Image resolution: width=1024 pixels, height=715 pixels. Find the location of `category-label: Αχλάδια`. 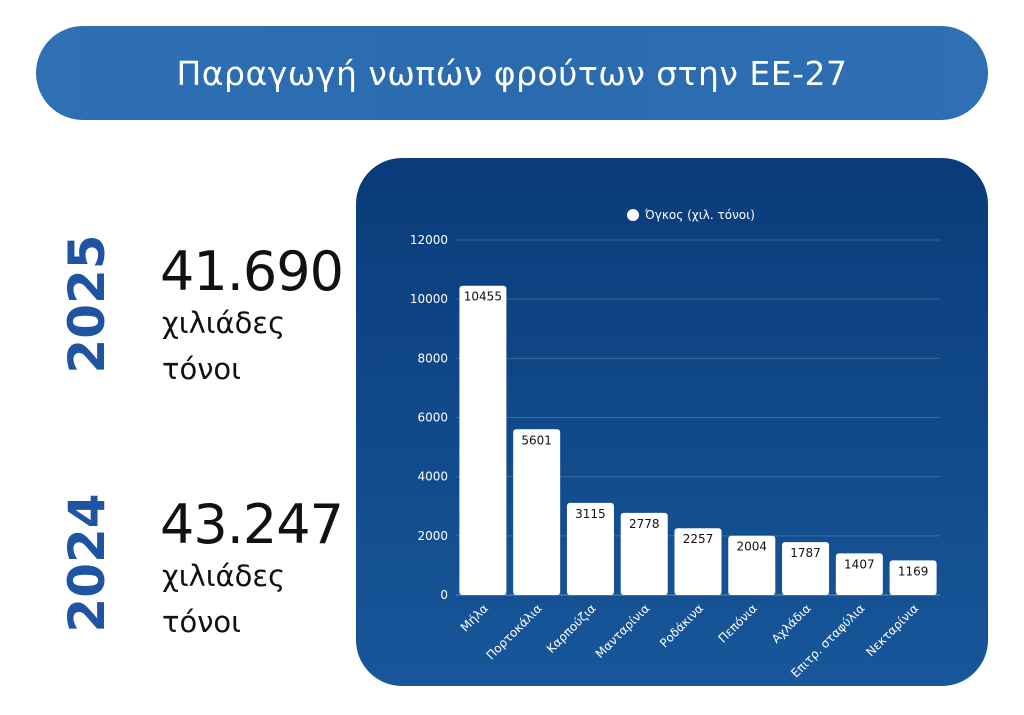

category-label: Αχλάδια is located at coordinates (791, 623).